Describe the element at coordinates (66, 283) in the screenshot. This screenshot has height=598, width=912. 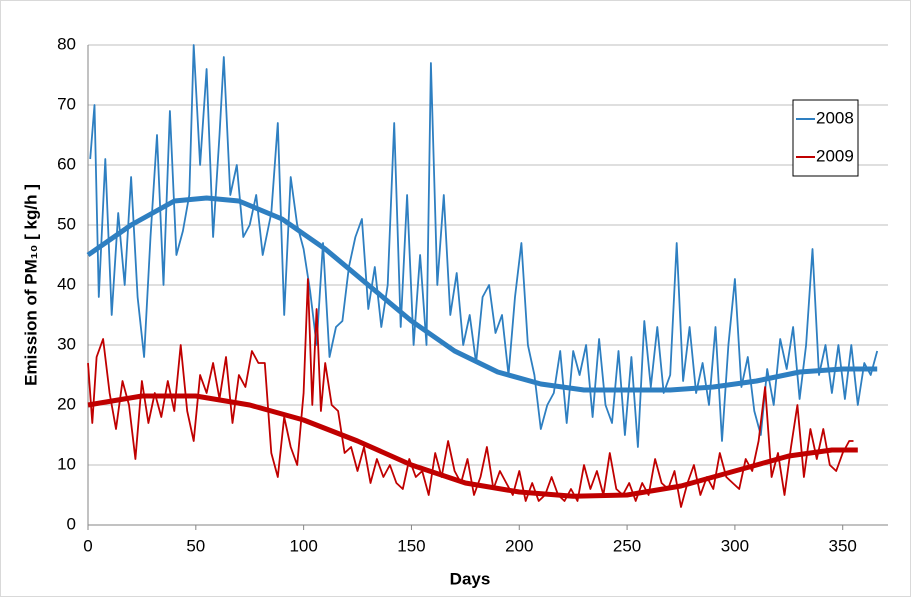
I see `y-tick-label: 40` at that location.